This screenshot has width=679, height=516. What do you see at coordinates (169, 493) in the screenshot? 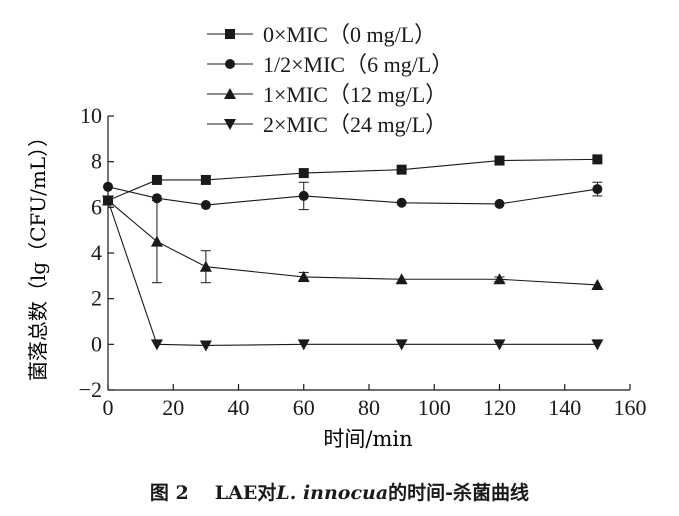
I see `figure-label: 图 2` at bounding box center [169, 493].